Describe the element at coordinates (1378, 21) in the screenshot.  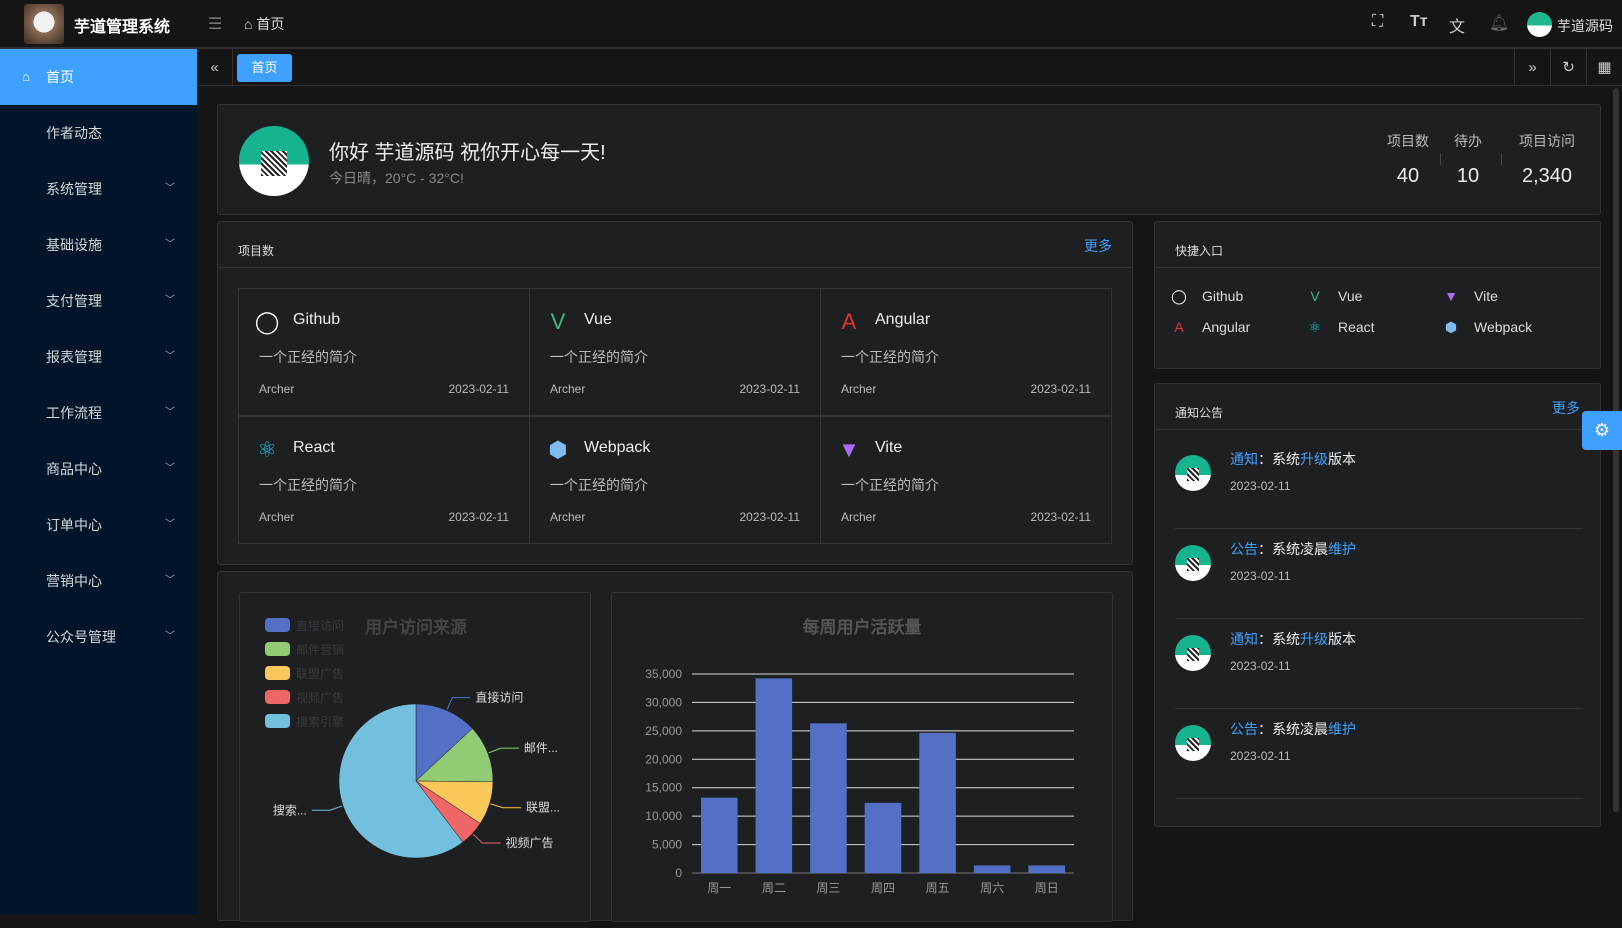
I see `fullscreen-icon: ⛶` at that location.